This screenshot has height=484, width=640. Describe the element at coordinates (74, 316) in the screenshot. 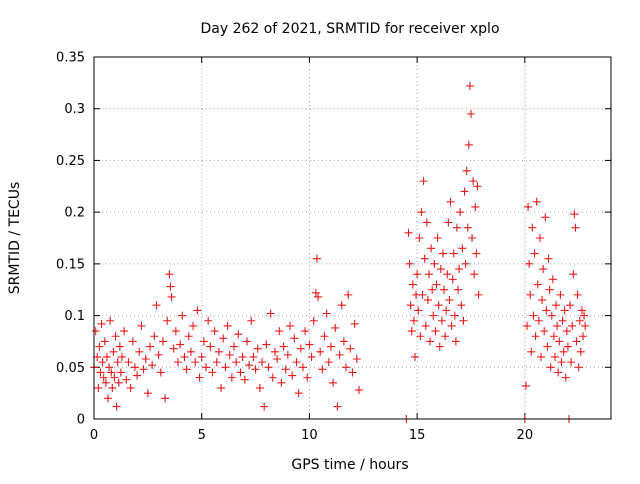

I see `y-tick-label: 0.1` at that location.